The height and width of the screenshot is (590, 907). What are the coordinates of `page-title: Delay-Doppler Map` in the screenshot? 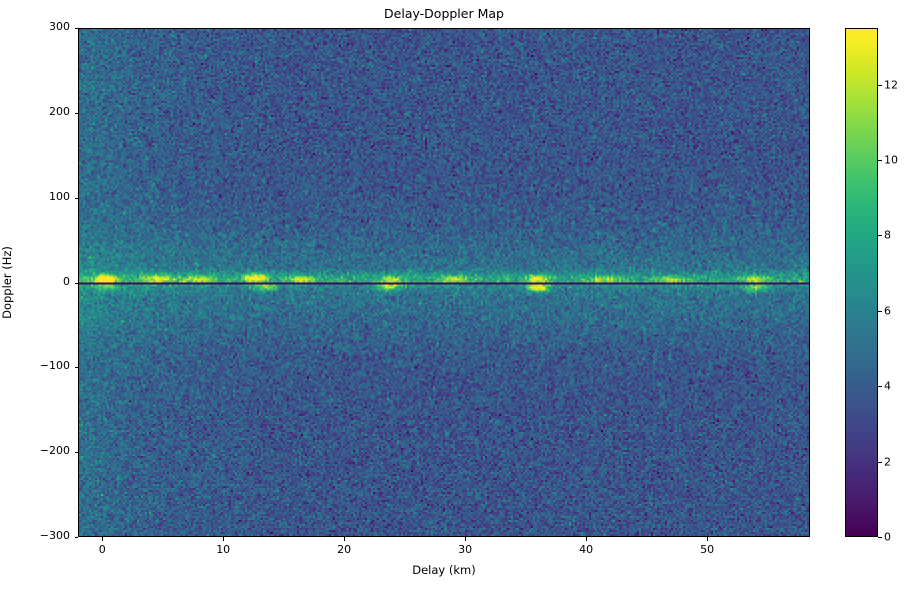 It's located at (444, 13).